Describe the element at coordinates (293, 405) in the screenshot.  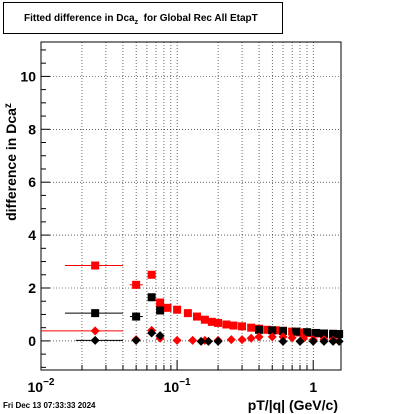
I see `x-axis-title: pT/|q| (GeV/c)` at that location.